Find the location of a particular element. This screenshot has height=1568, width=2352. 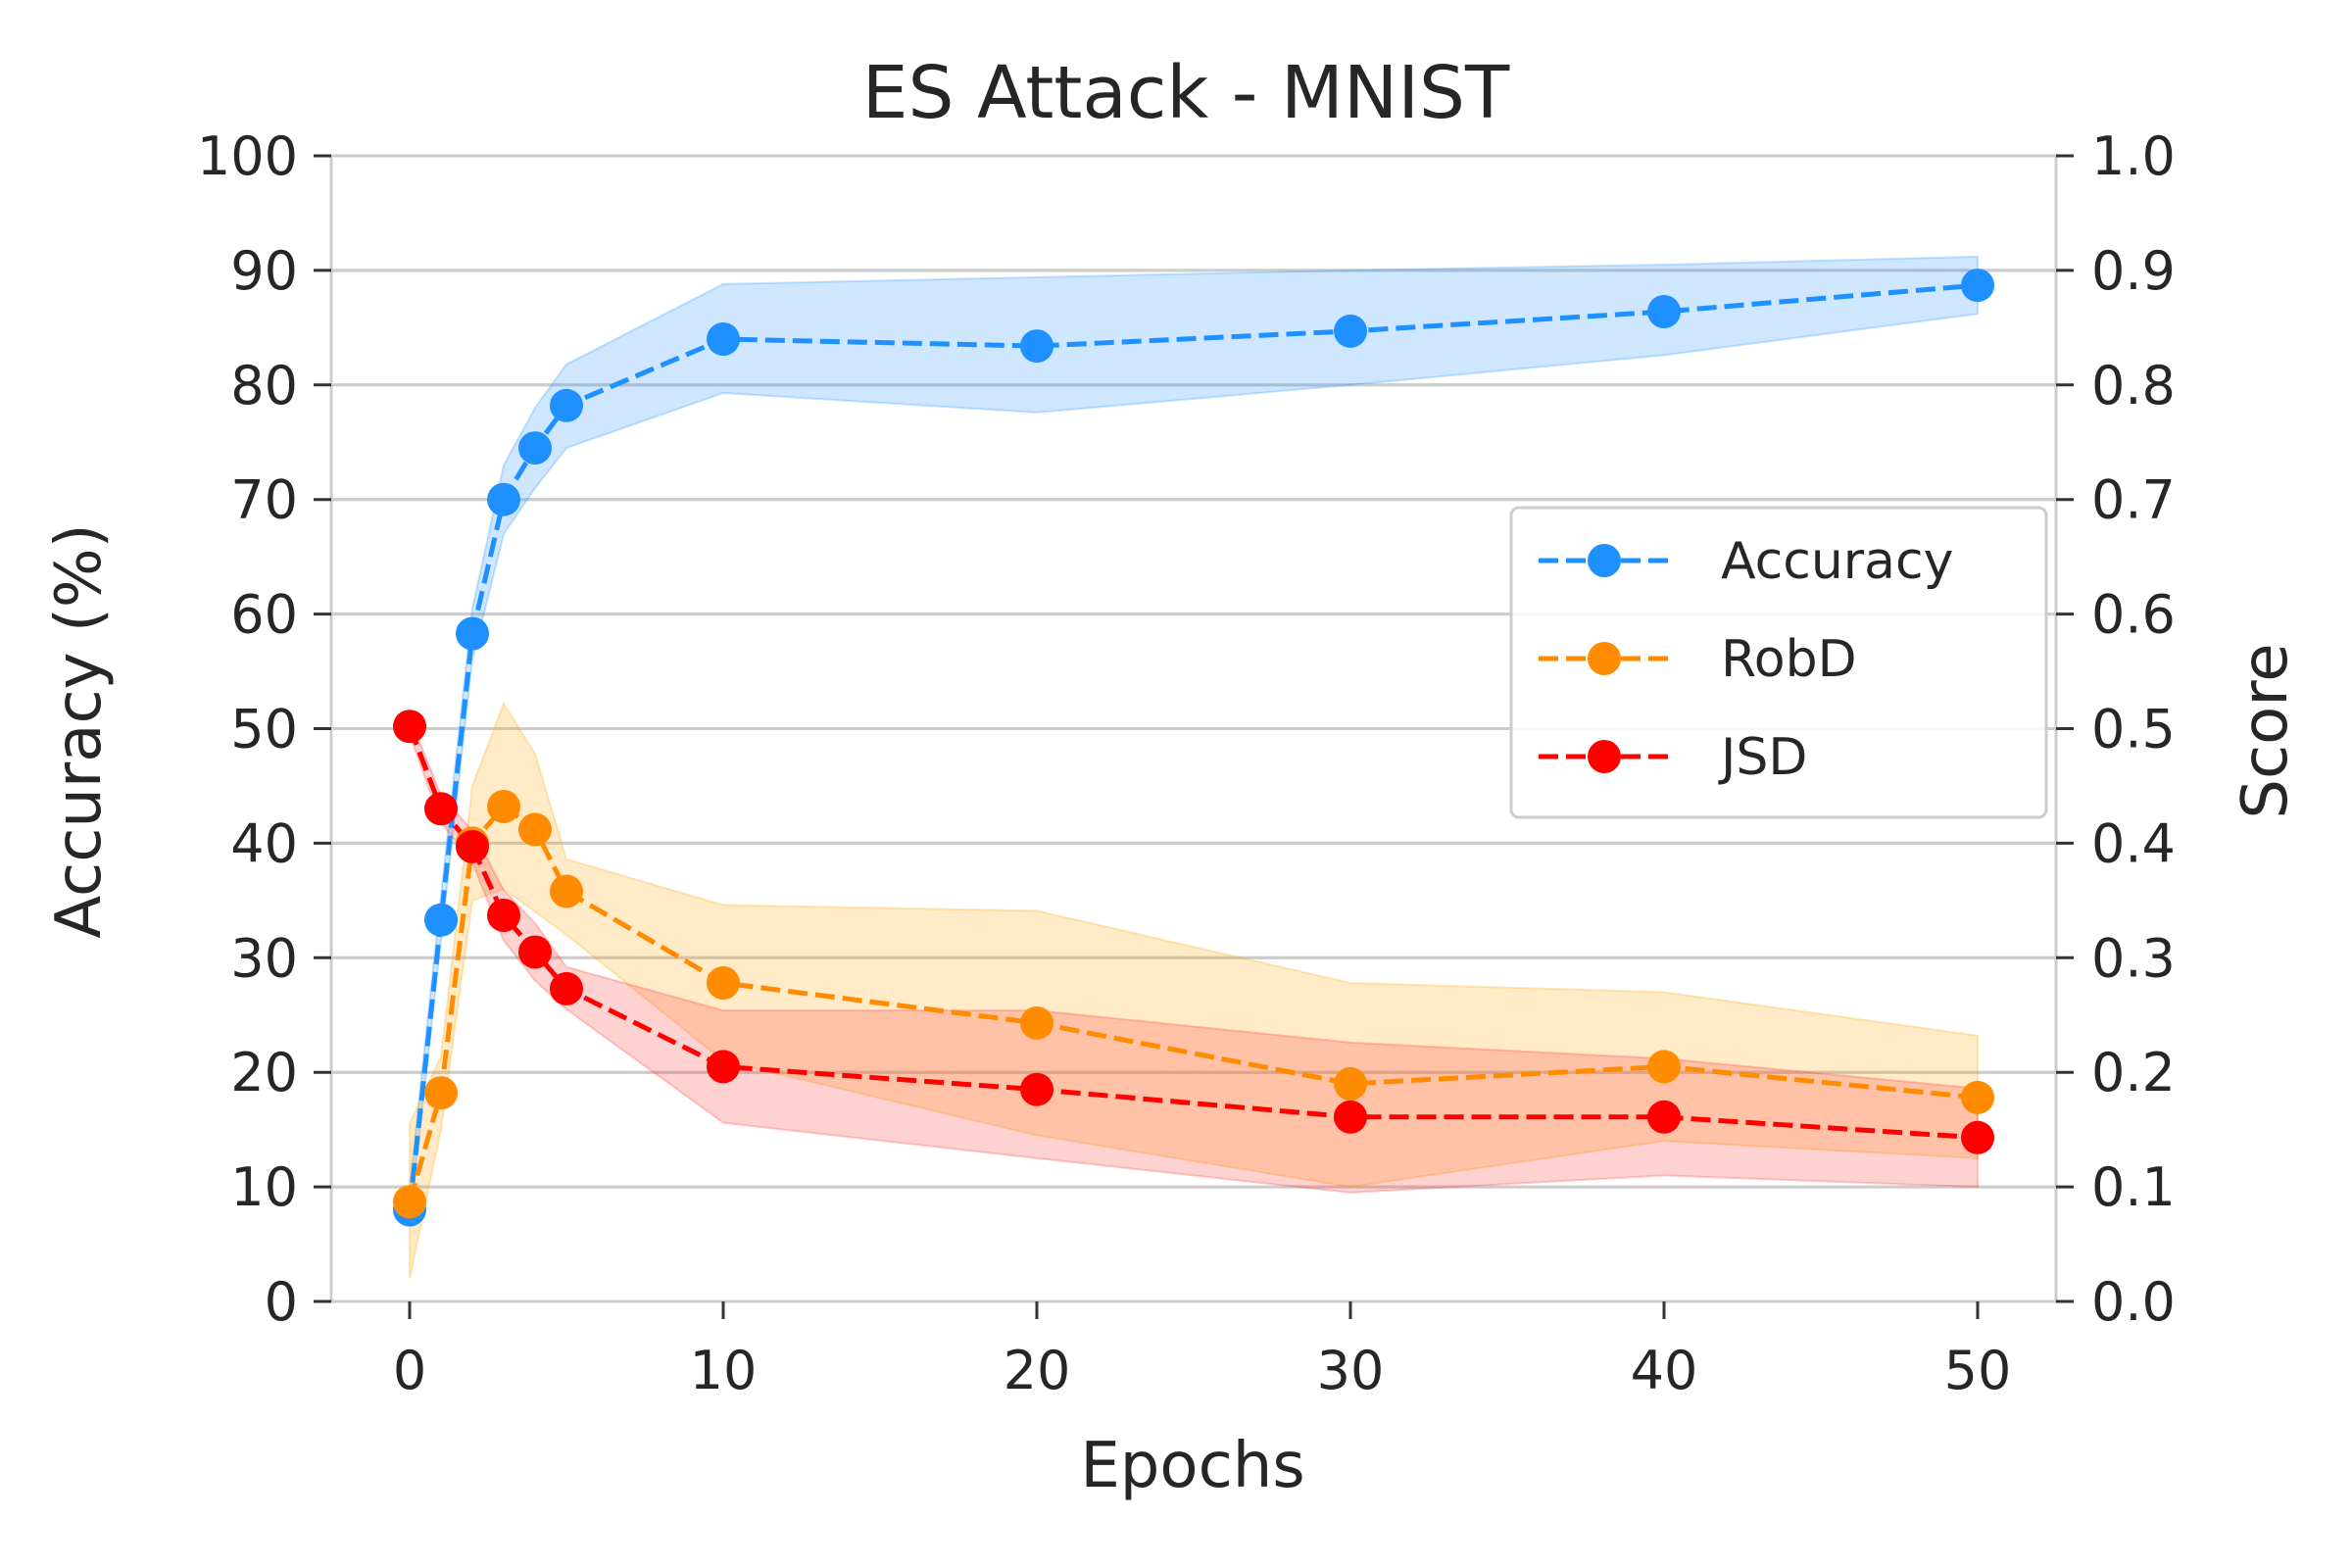

y-left-tick-label: 80 is located at coordinates (264, 385).